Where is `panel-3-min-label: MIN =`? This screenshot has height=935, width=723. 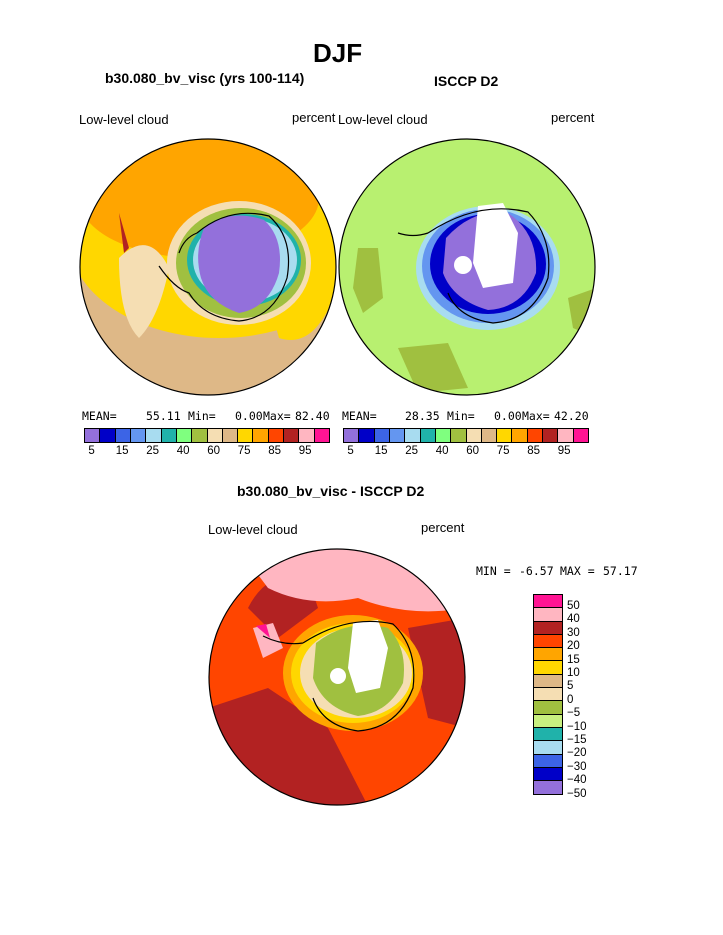
panel-3-min-label: MIN = is located at coordinates (493, 571).